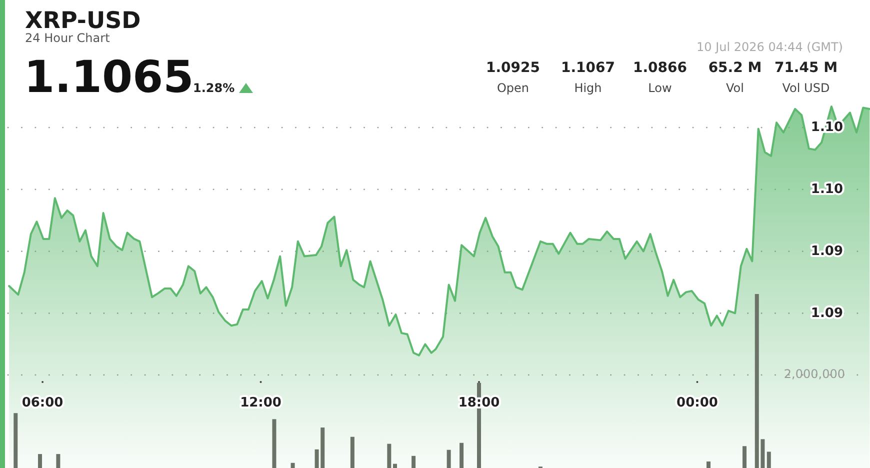 Image resolution: width=870 pixels, height=468 pixels. What do you see at coordinates (660, 68) in the screenshot?
I see `annotation: 1.0866` at bounding box center [660, 68].